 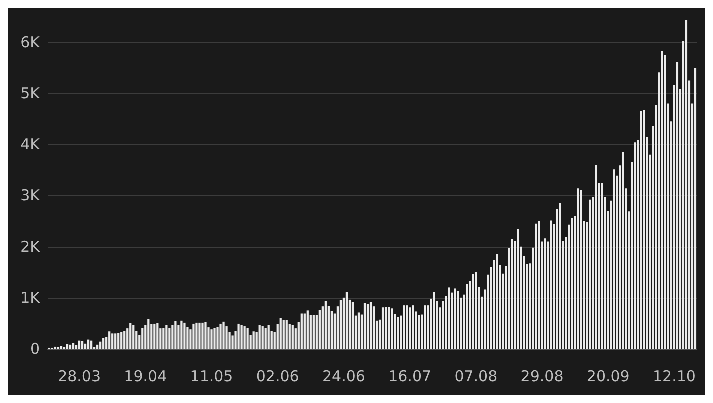 I want to click on y-tick-label: 0, so click(x=35, y=349).